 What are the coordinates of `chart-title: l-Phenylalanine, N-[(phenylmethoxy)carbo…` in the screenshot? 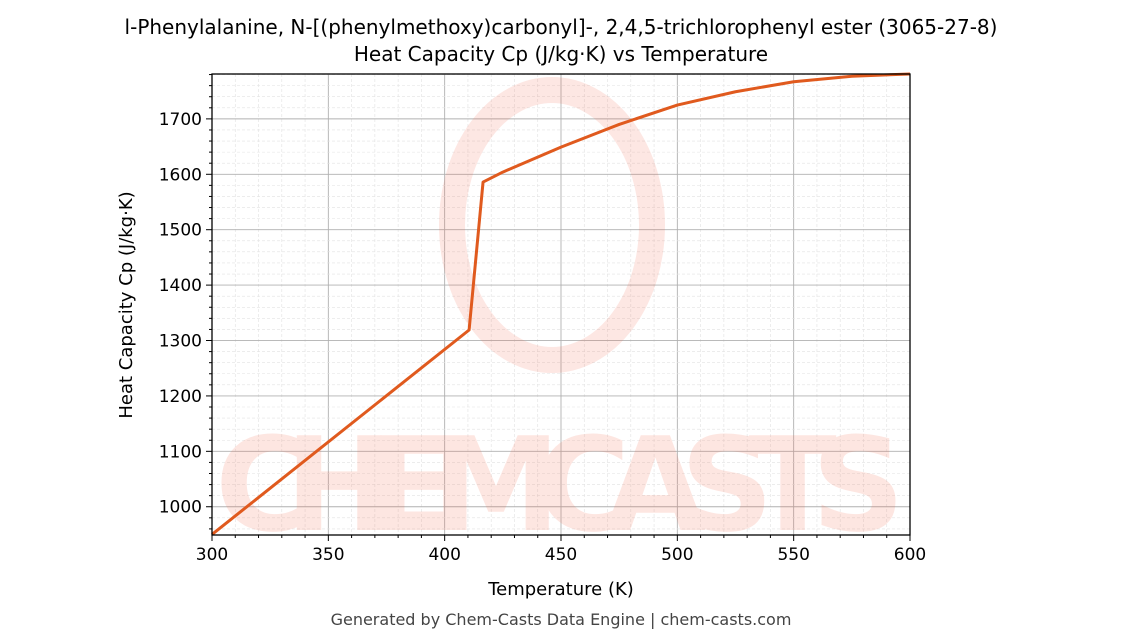 It's located at (561, 27).